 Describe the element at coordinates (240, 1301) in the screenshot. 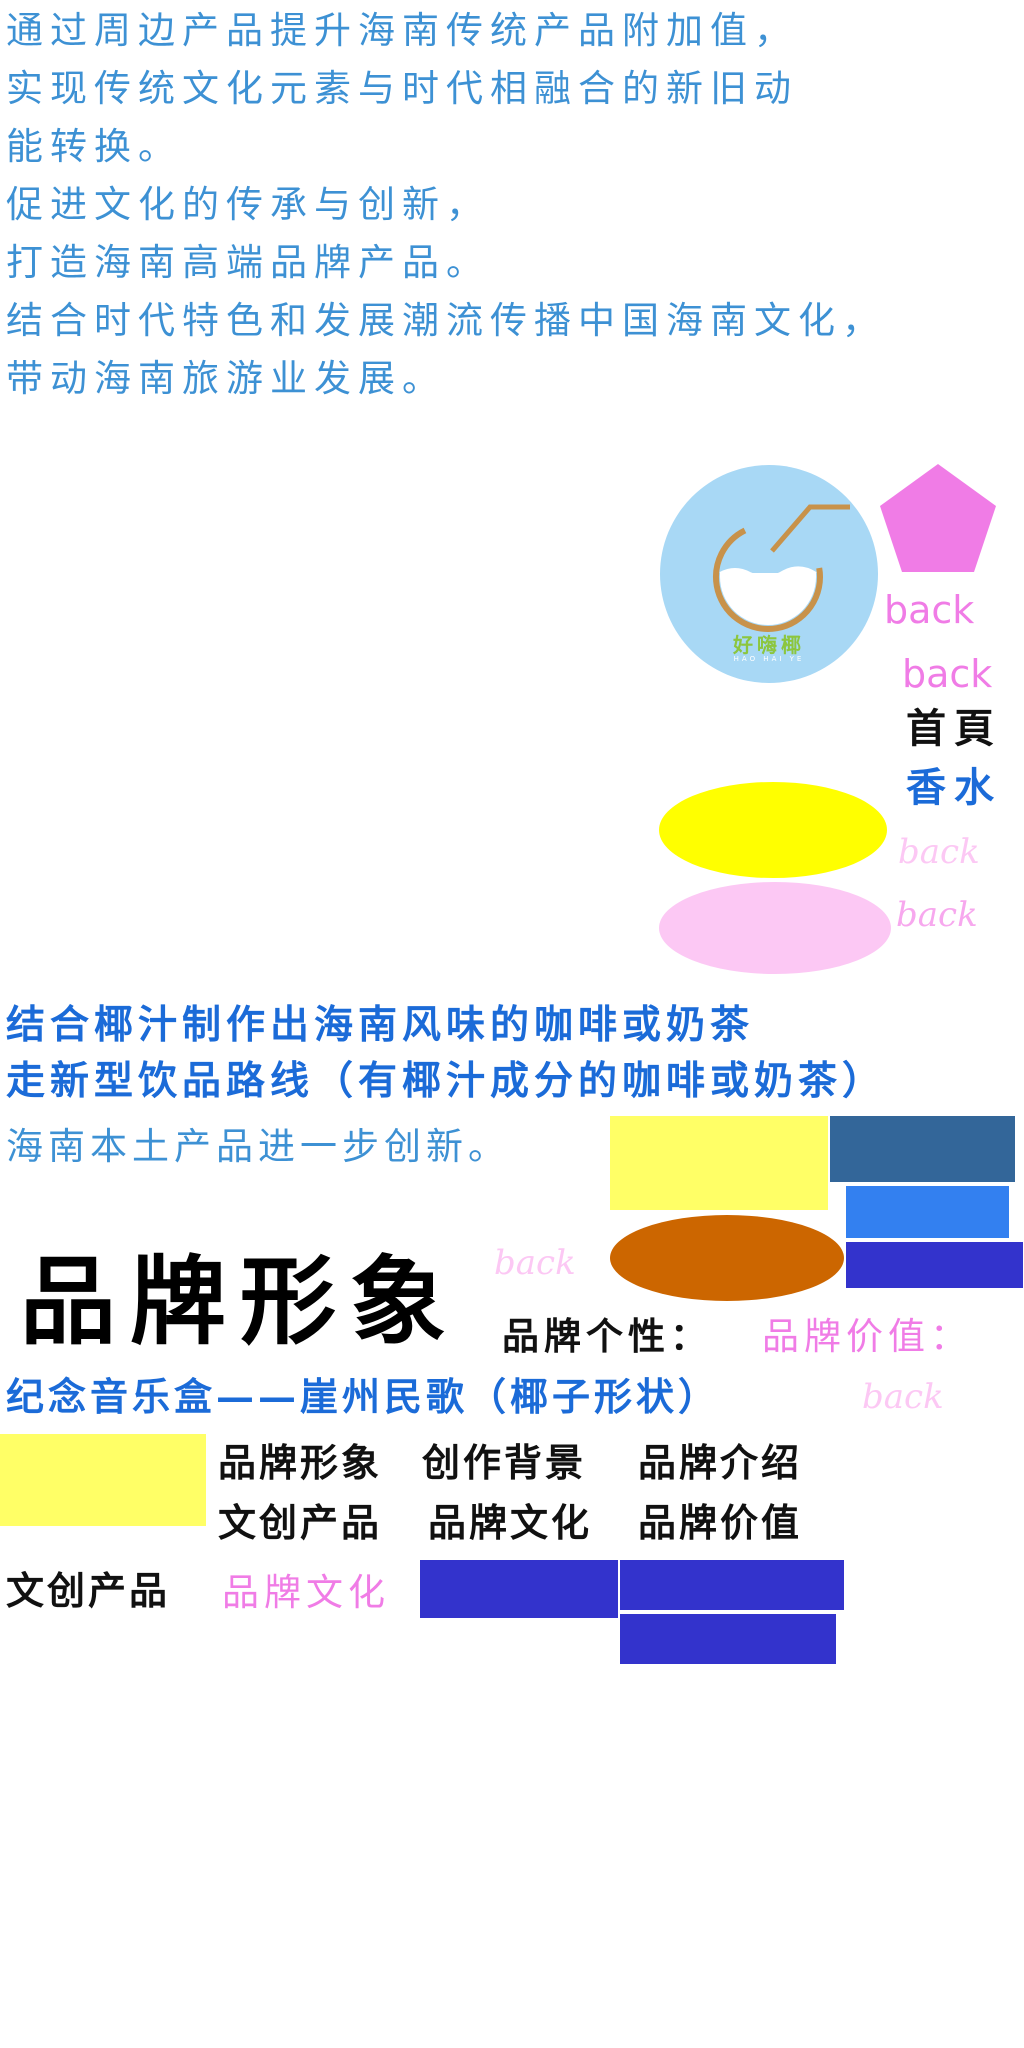

I see `brand-title: 品牌形象` at that location.